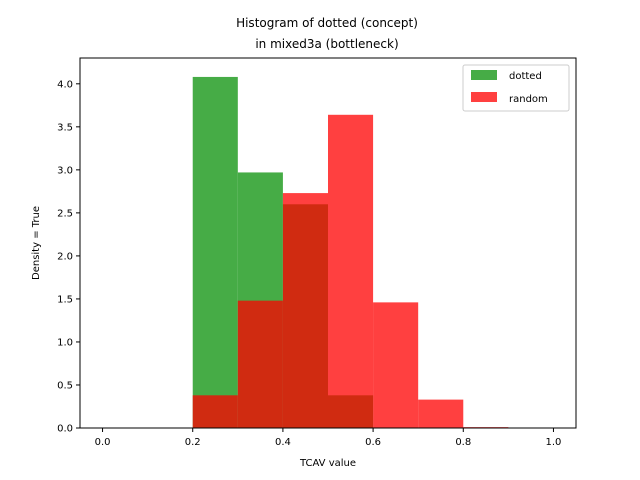  I want to click on x-tick-label: 0.2, so click(193, 442).